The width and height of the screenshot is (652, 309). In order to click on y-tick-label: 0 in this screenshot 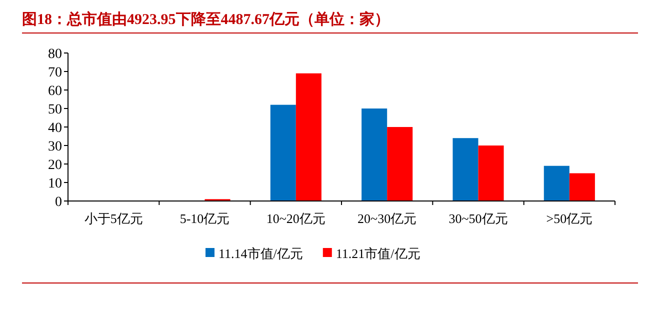, I will do `click(58, 202)`.